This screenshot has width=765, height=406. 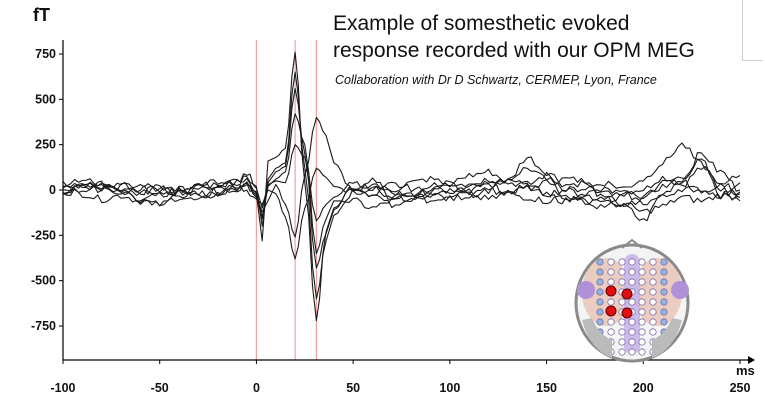 I want to click on nose-icon, so click(x=632, y=243).